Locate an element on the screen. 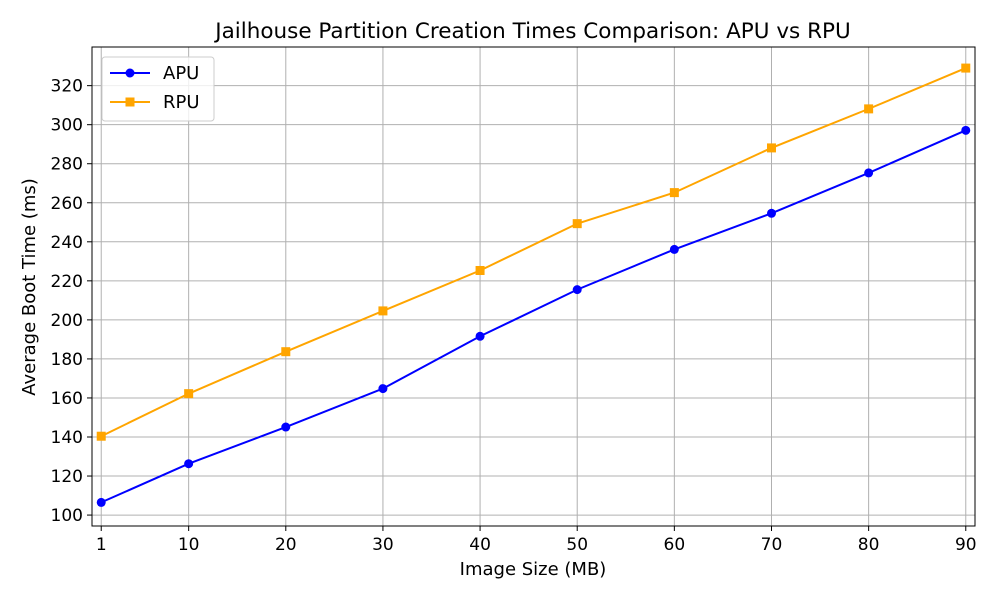  y-tick-label: 240 is located at coordinates (67, 243).